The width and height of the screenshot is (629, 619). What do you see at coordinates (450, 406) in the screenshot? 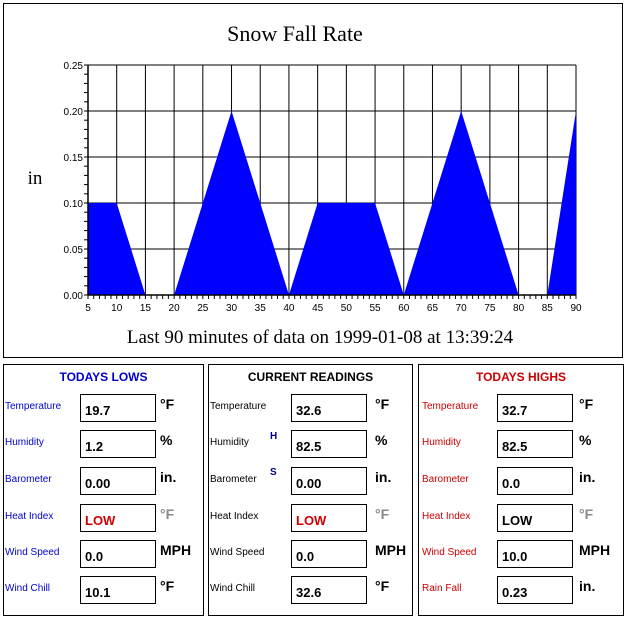
I see `highs-temperature-label: Temperature` at bounding box center [450, 406].